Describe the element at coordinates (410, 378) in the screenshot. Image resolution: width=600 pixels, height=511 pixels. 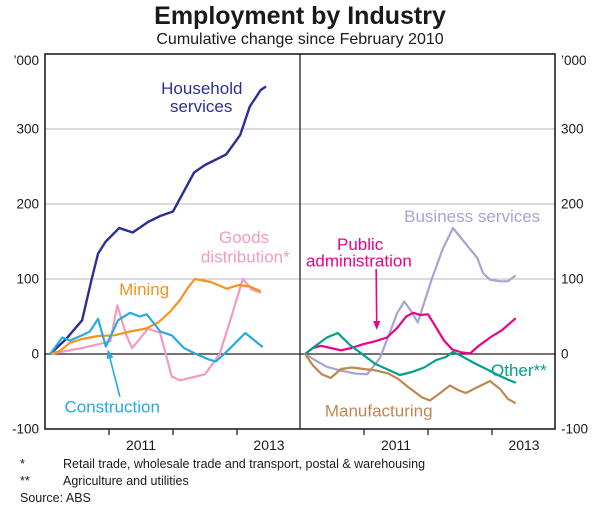
I see `series-line-manufacturing` at that location.